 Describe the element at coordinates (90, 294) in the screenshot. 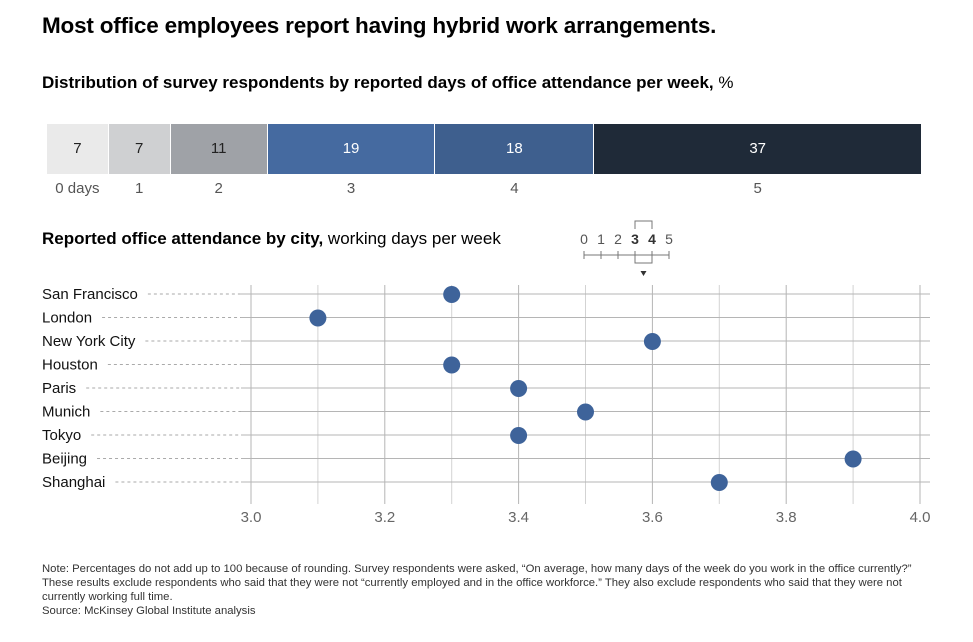

I see `city-label: San Francisco` at that location.